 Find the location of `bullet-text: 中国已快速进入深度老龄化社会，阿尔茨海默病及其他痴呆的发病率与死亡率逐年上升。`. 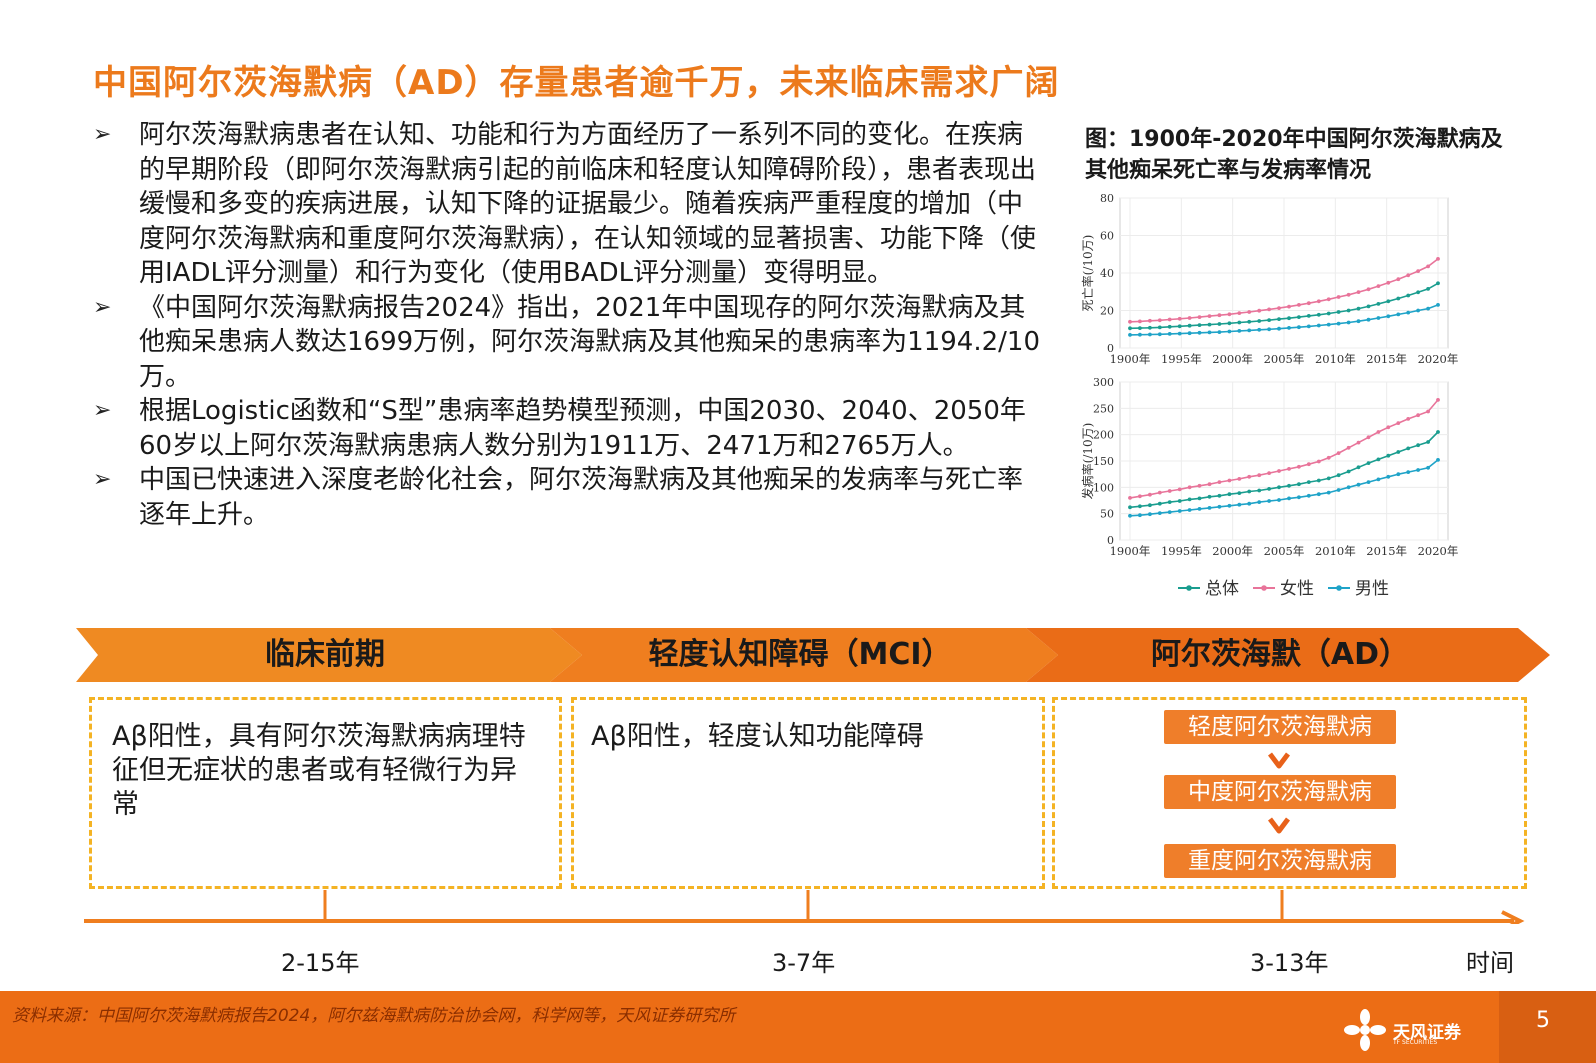

bullet-text: 中国已快速进入深度老龄化社会，阿尔茨海默病及其他痴呆的发病率与死亡率逐年上升。 is located at coordinates (581, 497).